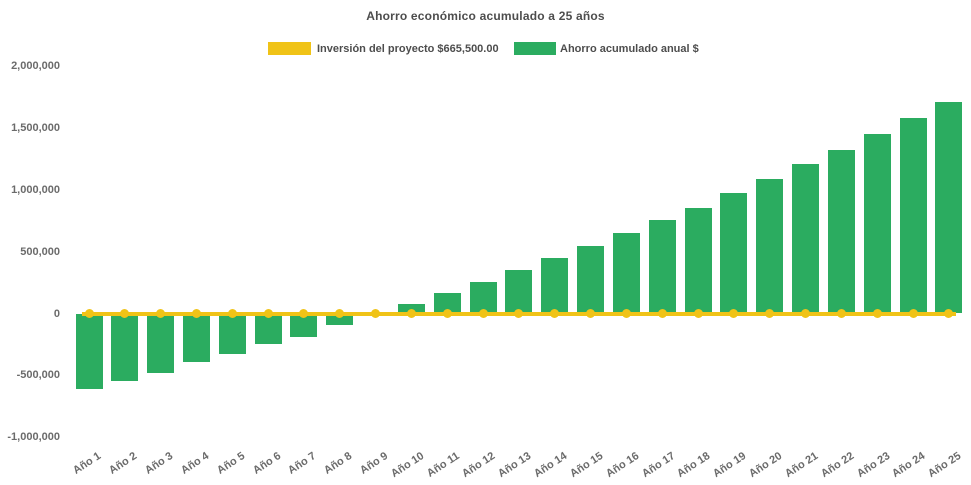 This screenshot has width=971, height=485. Describe the element at coordinates (232, 333) in the screenshot. I see `bar-año-5` at that location.